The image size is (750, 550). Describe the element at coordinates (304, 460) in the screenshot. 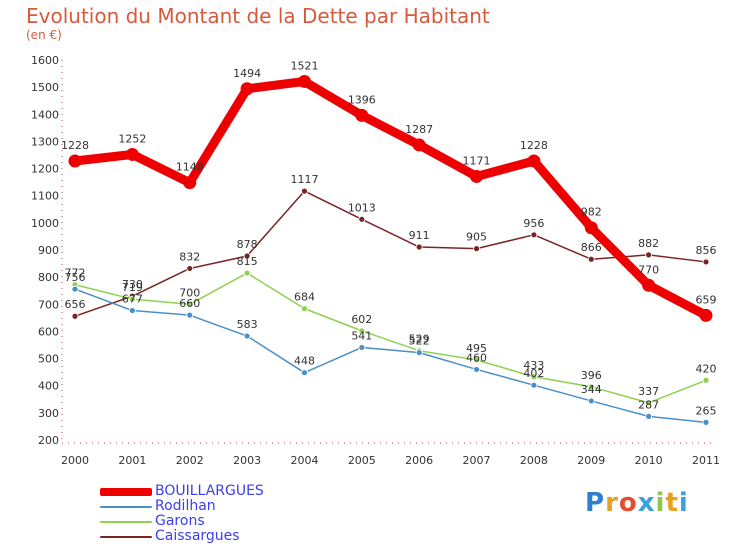

I see `x-tick-label: 2004` at that location.